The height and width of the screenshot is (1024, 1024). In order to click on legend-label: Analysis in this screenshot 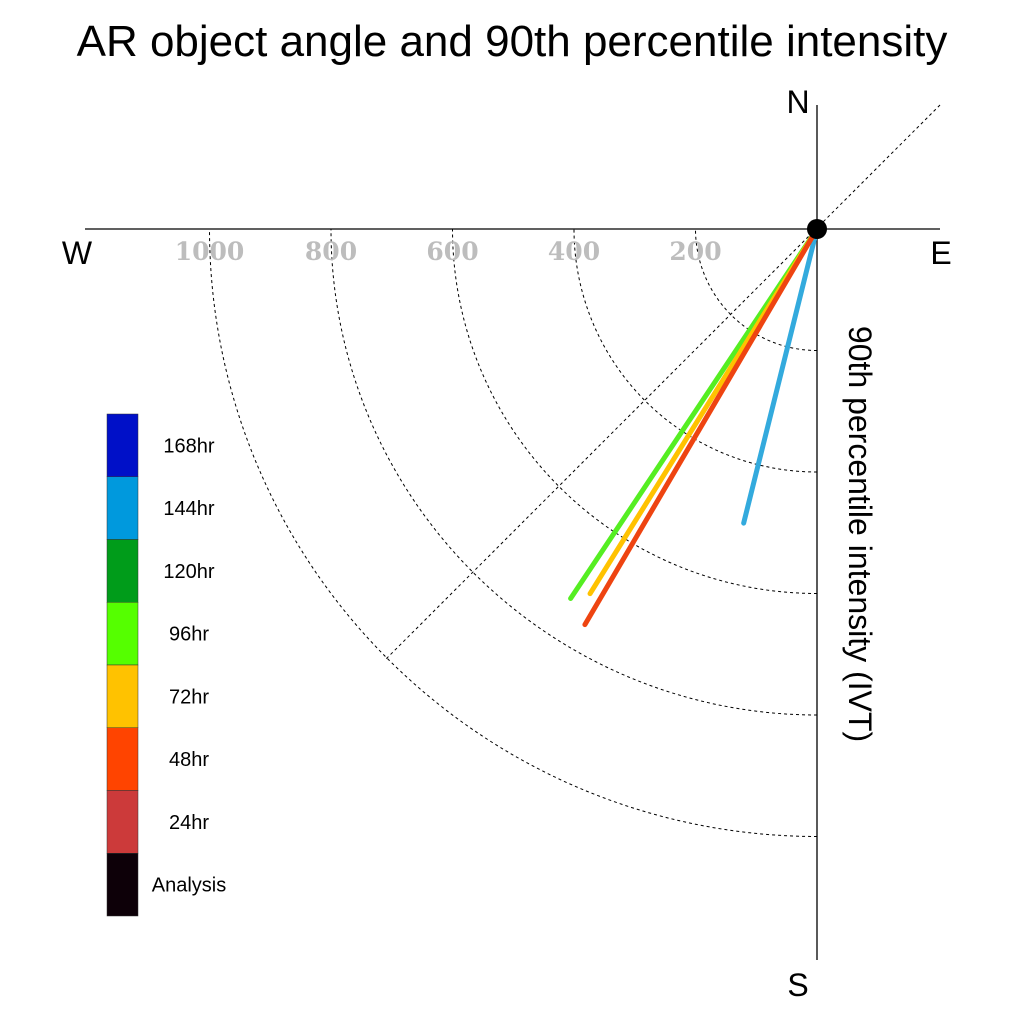, I will do `click(189, 886)`.